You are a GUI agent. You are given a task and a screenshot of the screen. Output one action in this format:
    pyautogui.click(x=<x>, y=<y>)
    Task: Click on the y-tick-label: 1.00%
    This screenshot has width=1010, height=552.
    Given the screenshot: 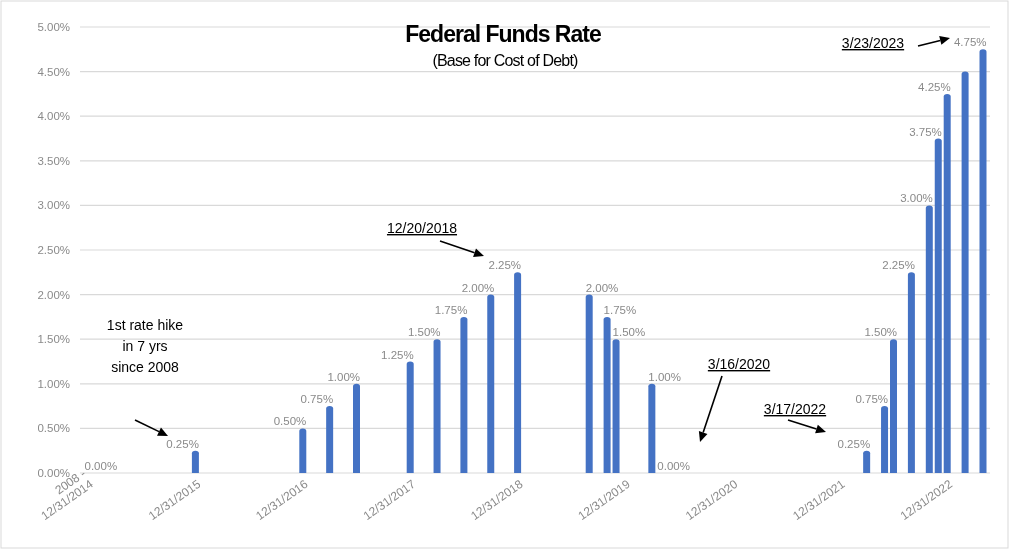 What is the action you would take?
    pyautogui.click(x=53, y=383)
    